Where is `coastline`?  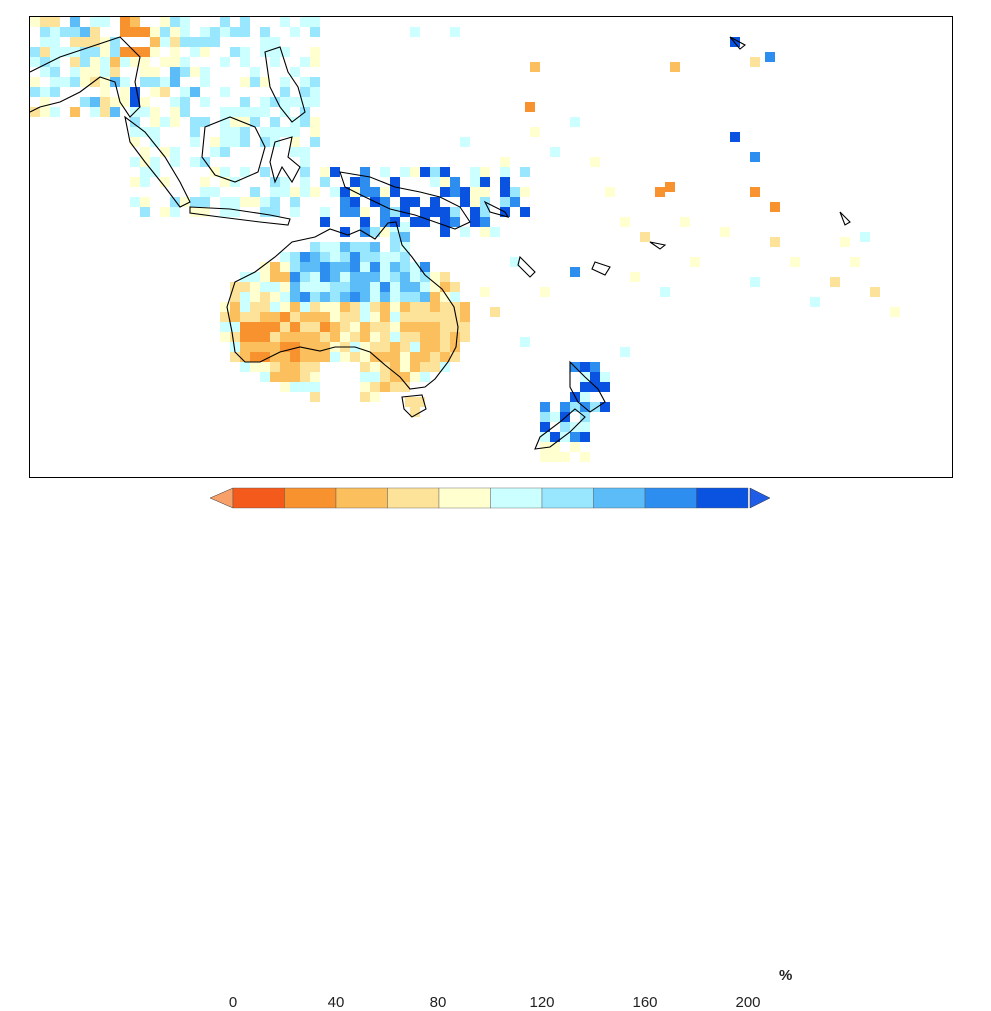
coastline is located at coordinates (658, 245).